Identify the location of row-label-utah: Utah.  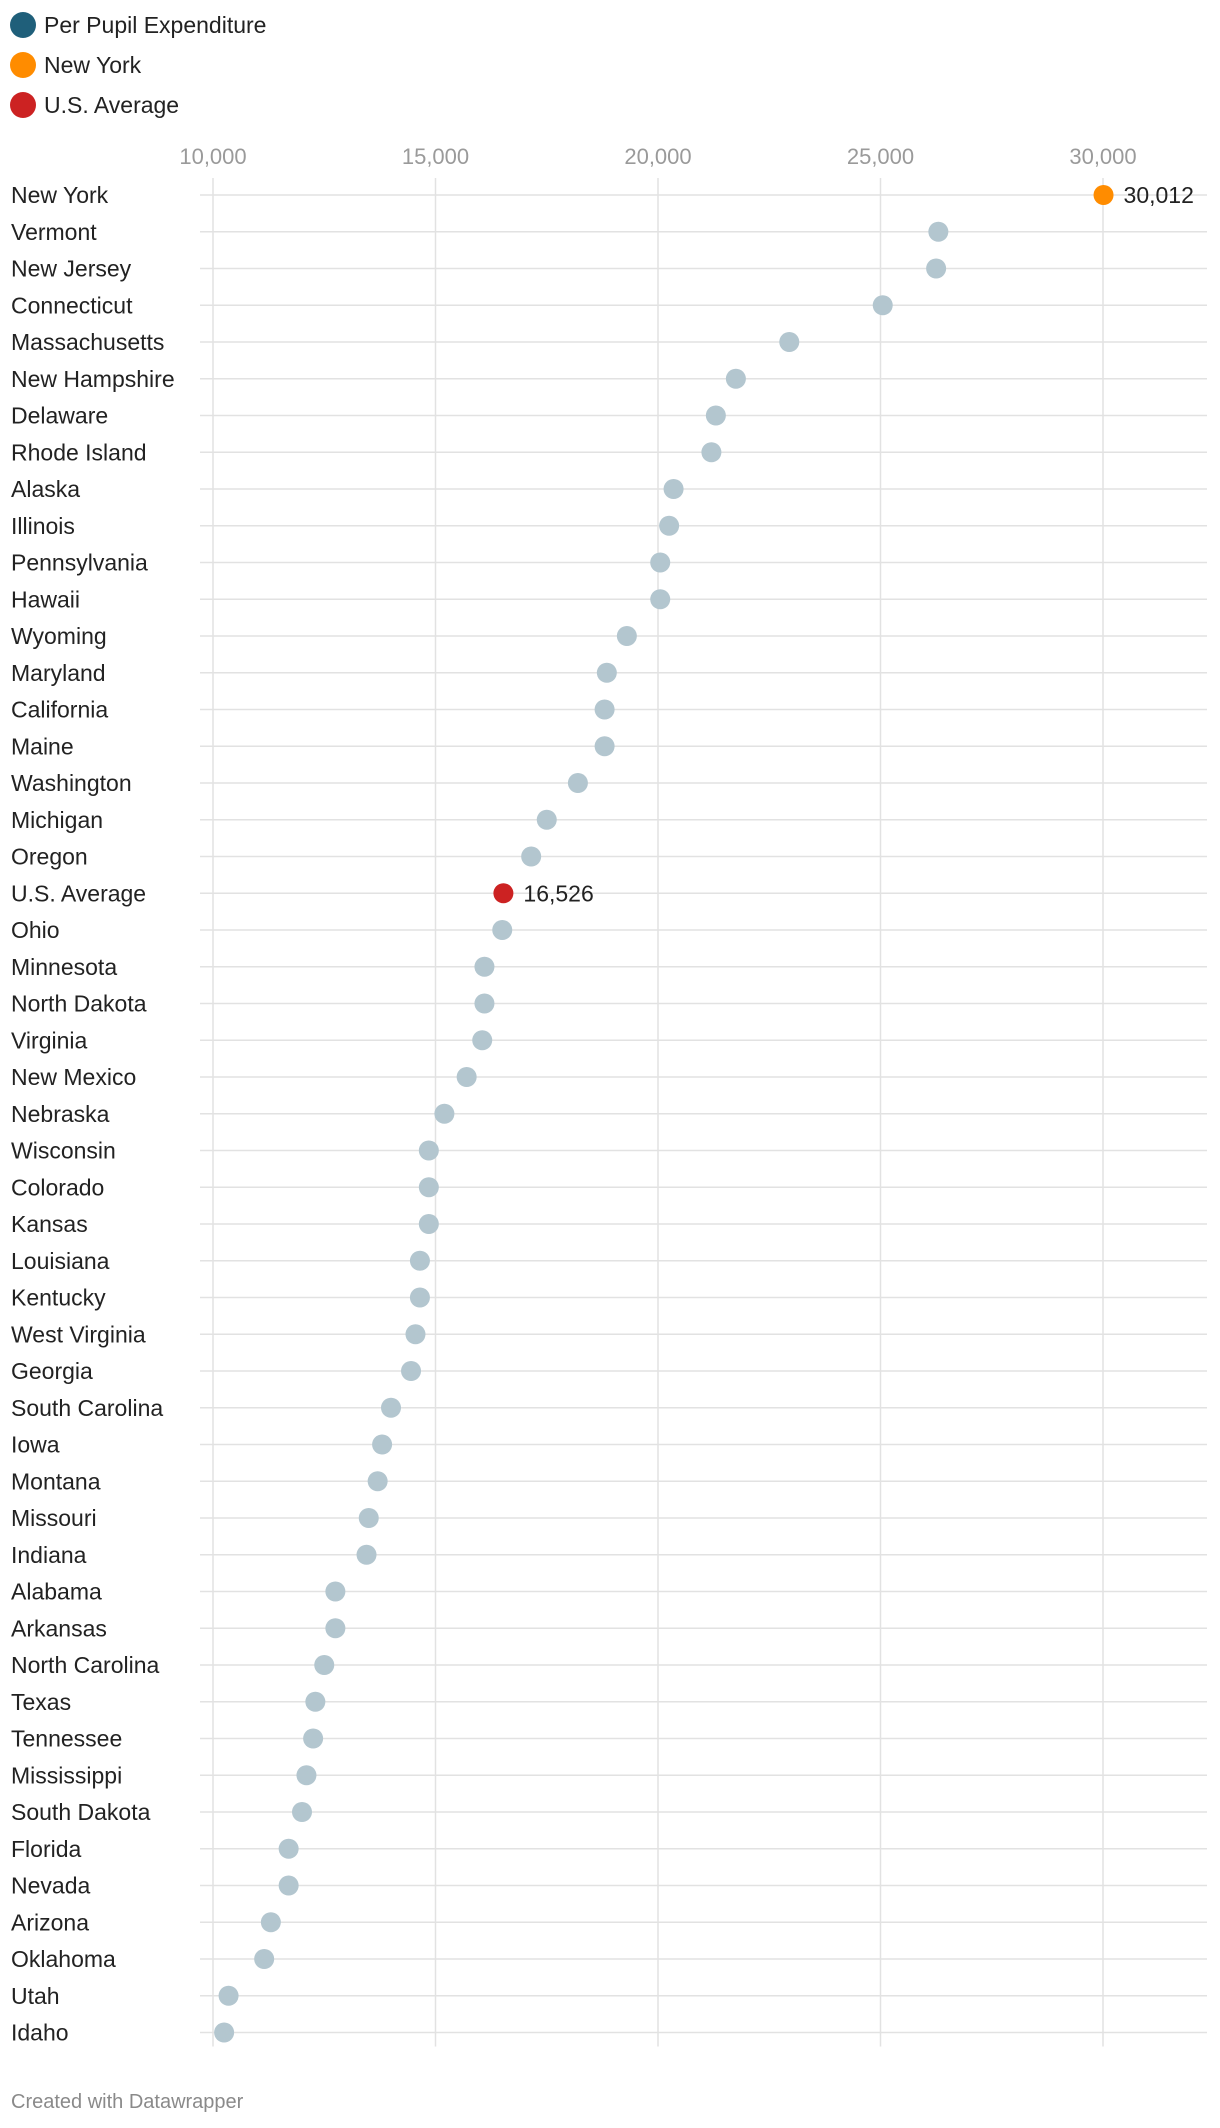
(35, 1996).